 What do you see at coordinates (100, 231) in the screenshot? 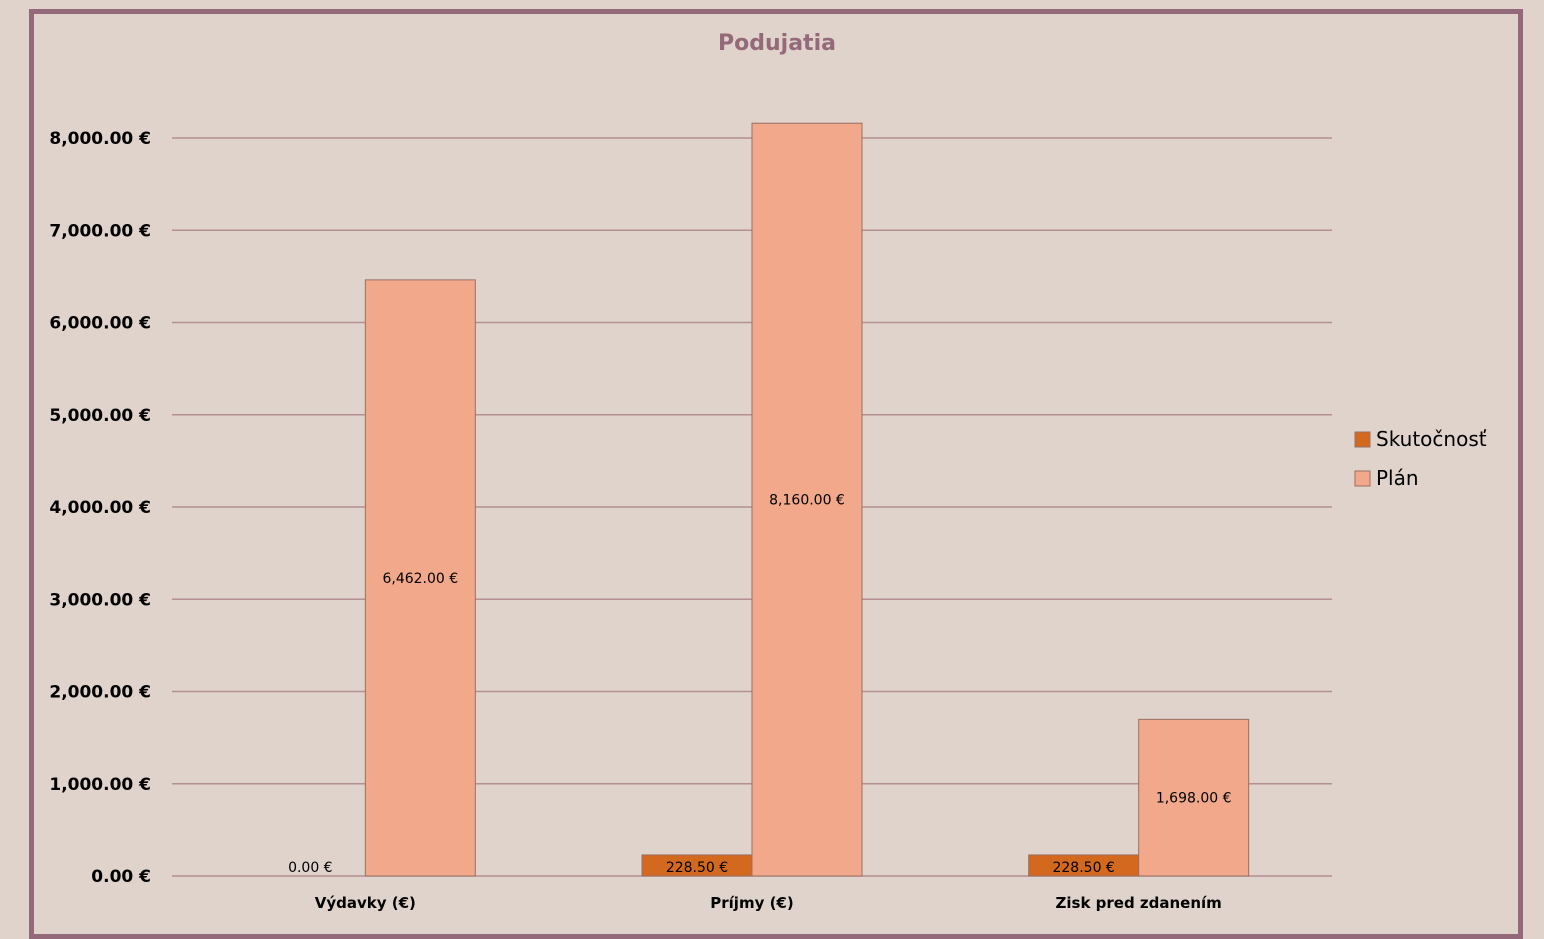
I see `y-tick-label: 7,000.00 €` at bounding box center [100, 231].